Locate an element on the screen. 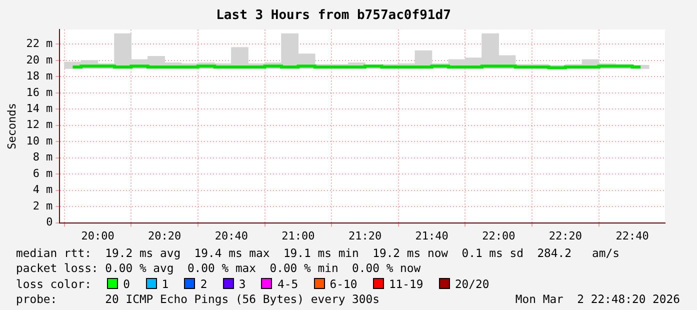 The image size is (697, 310). y-tick-label: 10 m is located at coordinates (40, 141).